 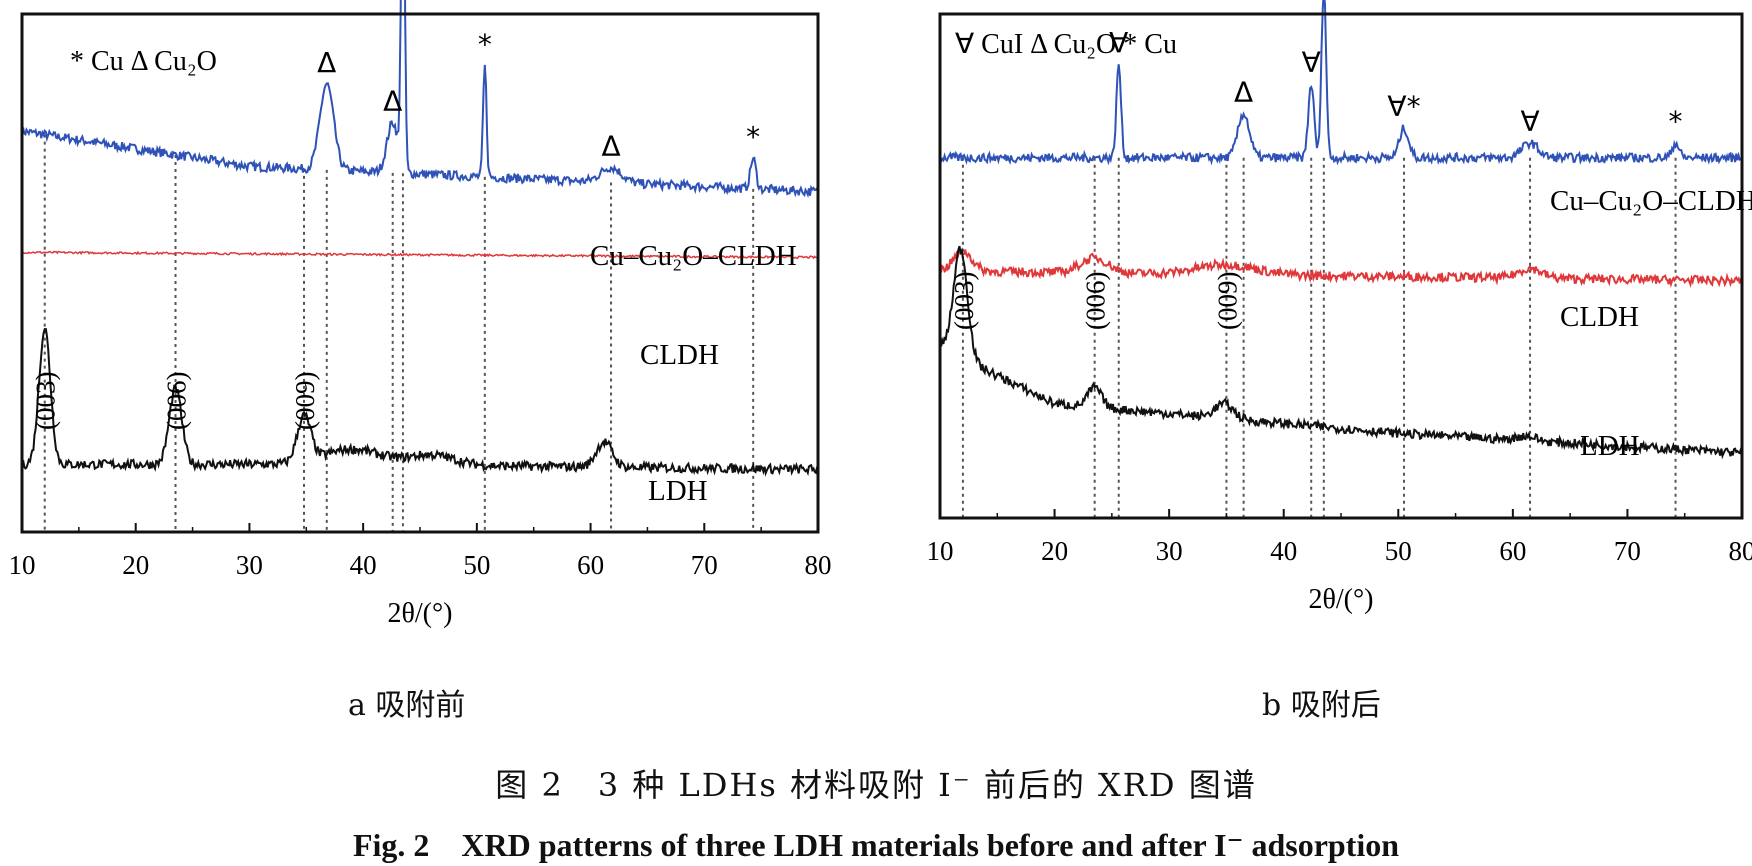 What do you see at coordinates (590, 565) in the screenshot?
I see `x-tick-label-a-60: 60` at bounding box center [590, 565].